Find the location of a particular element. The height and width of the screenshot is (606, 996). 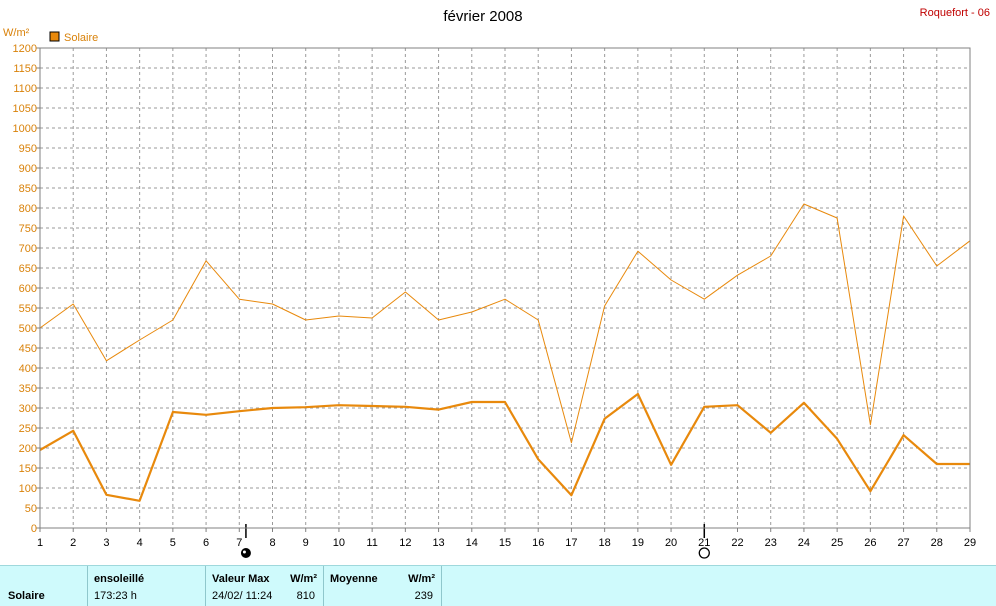

sunshine-cell: ensoleillé 173:23 h is located at coordinates (147, 586).